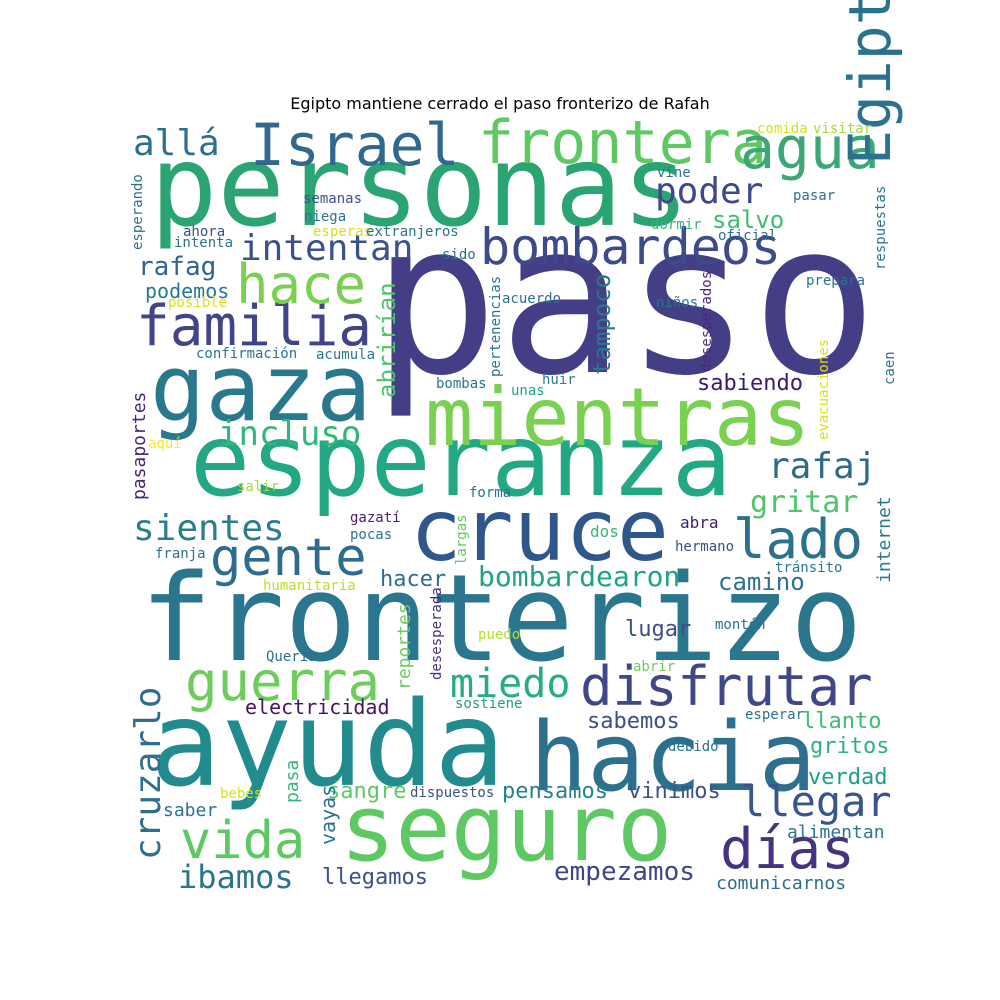 The width and height of the screenshot is (1000, 1000). Describe the element at coordinates (740, 625) in the screenshot. I see `word-monton: montón` at that location.